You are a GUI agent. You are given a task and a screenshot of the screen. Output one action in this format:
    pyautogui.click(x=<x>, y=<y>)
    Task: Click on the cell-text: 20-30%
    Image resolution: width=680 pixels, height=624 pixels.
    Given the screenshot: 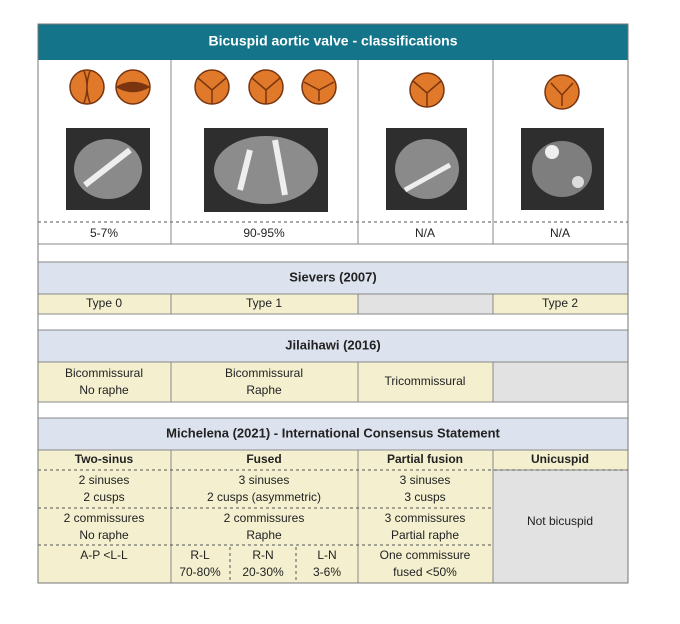 What is the action you would take?
    pyautogui.click(x=263, y=572)
    